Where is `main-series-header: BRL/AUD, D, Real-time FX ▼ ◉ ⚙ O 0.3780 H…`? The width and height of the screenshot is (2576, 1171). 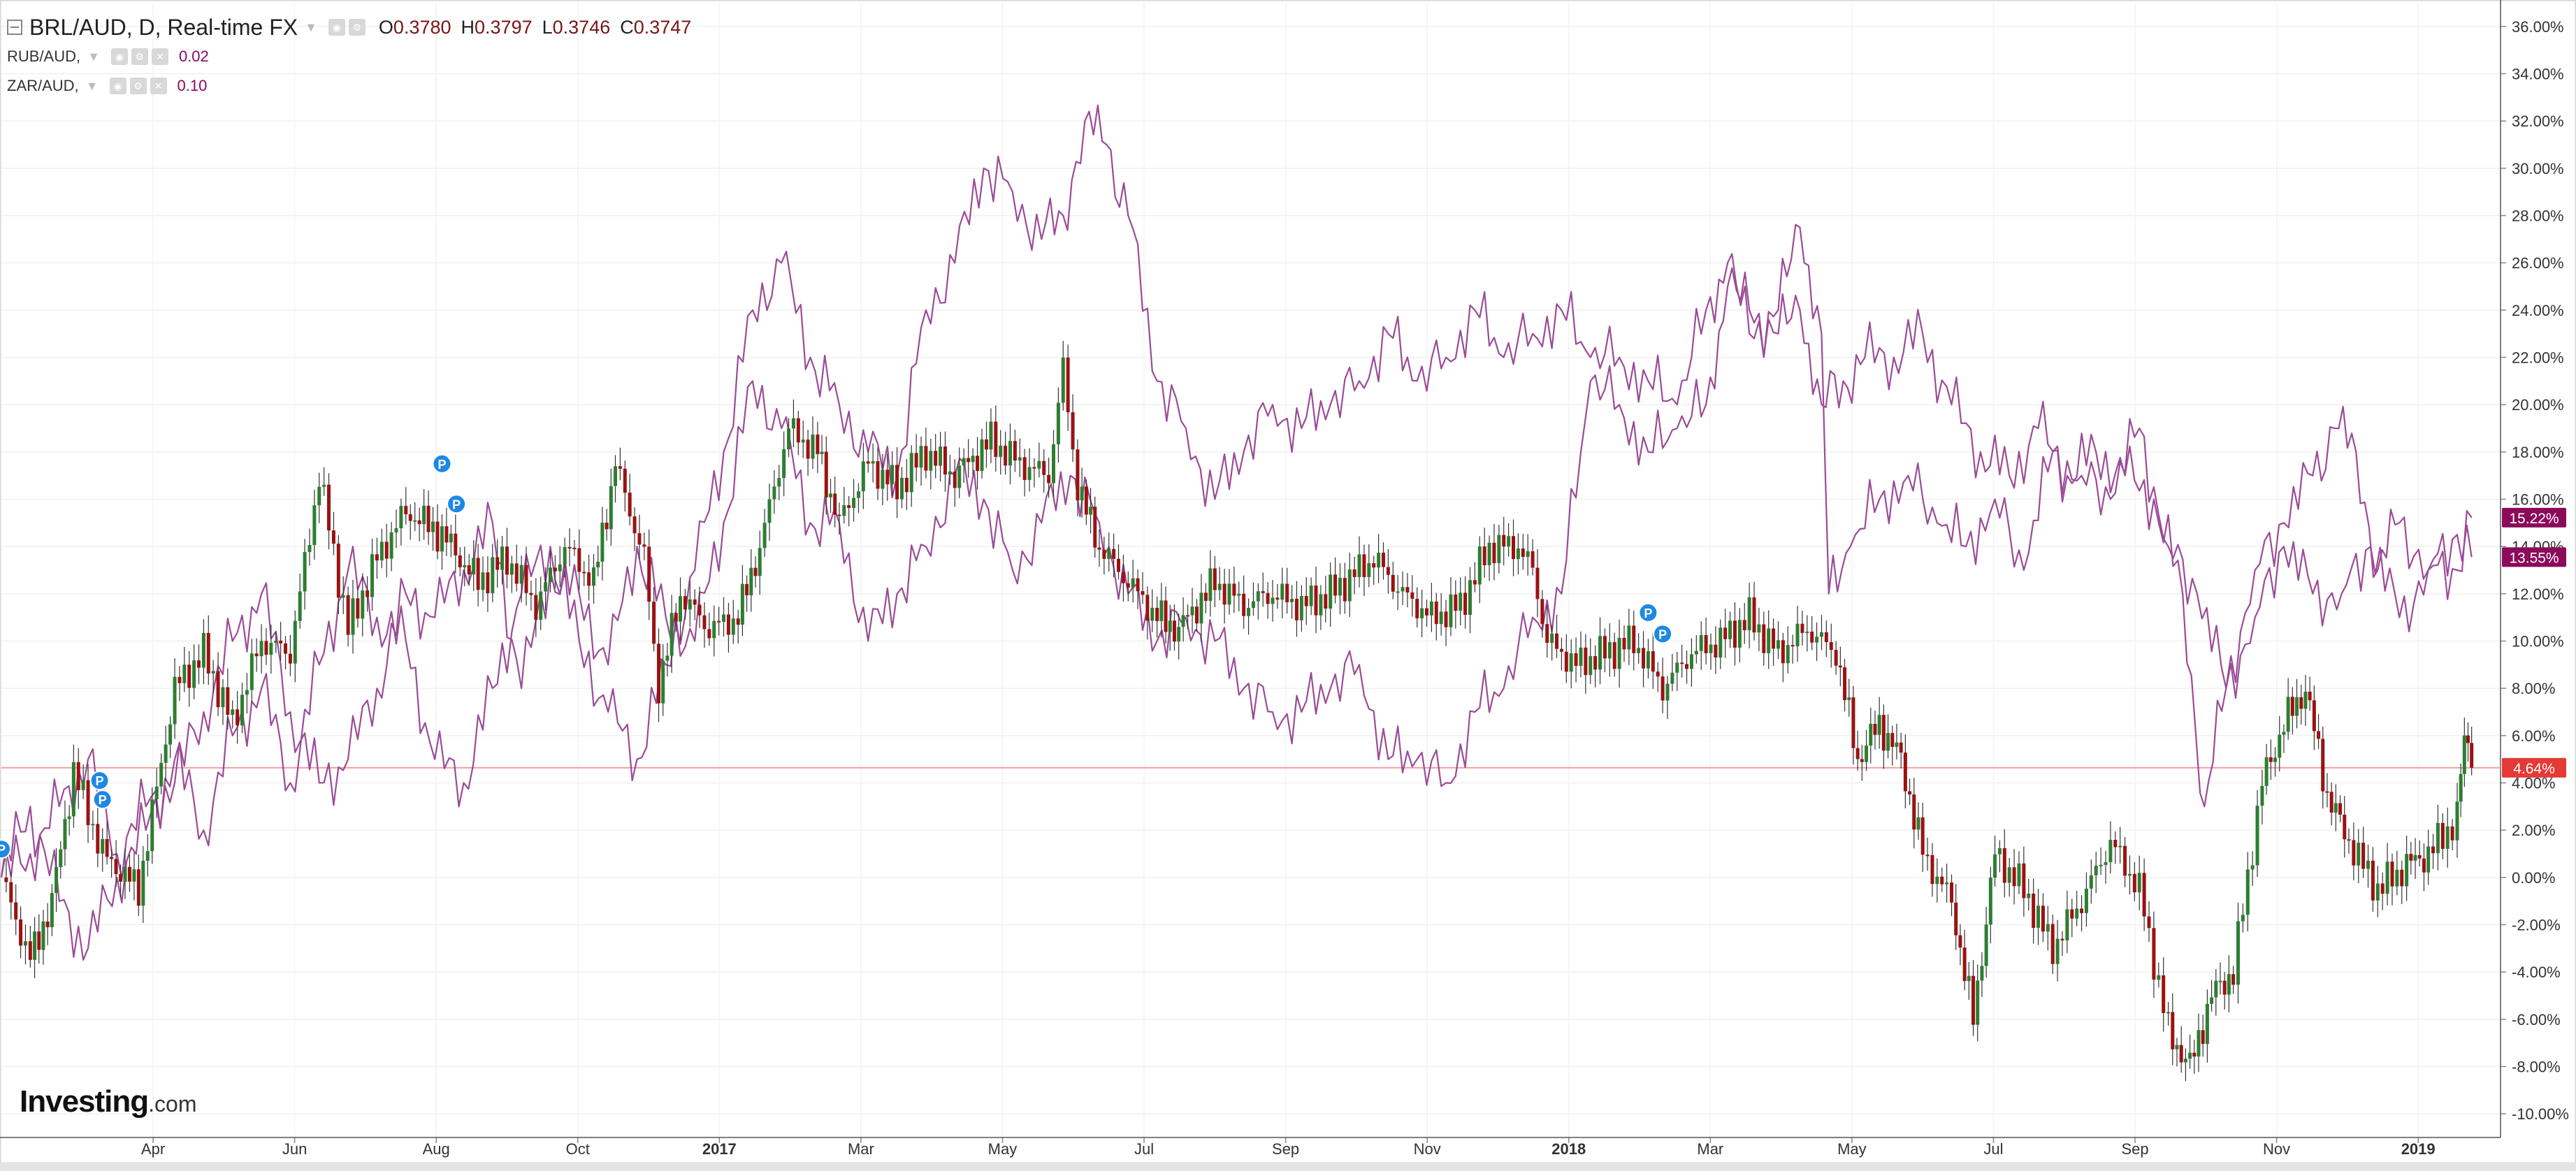 main-series-header: BRL/AUD, D, Real-time FX ▼ ◉ ⚙ O 0.3780 H… is located at coordinates (349, 28).